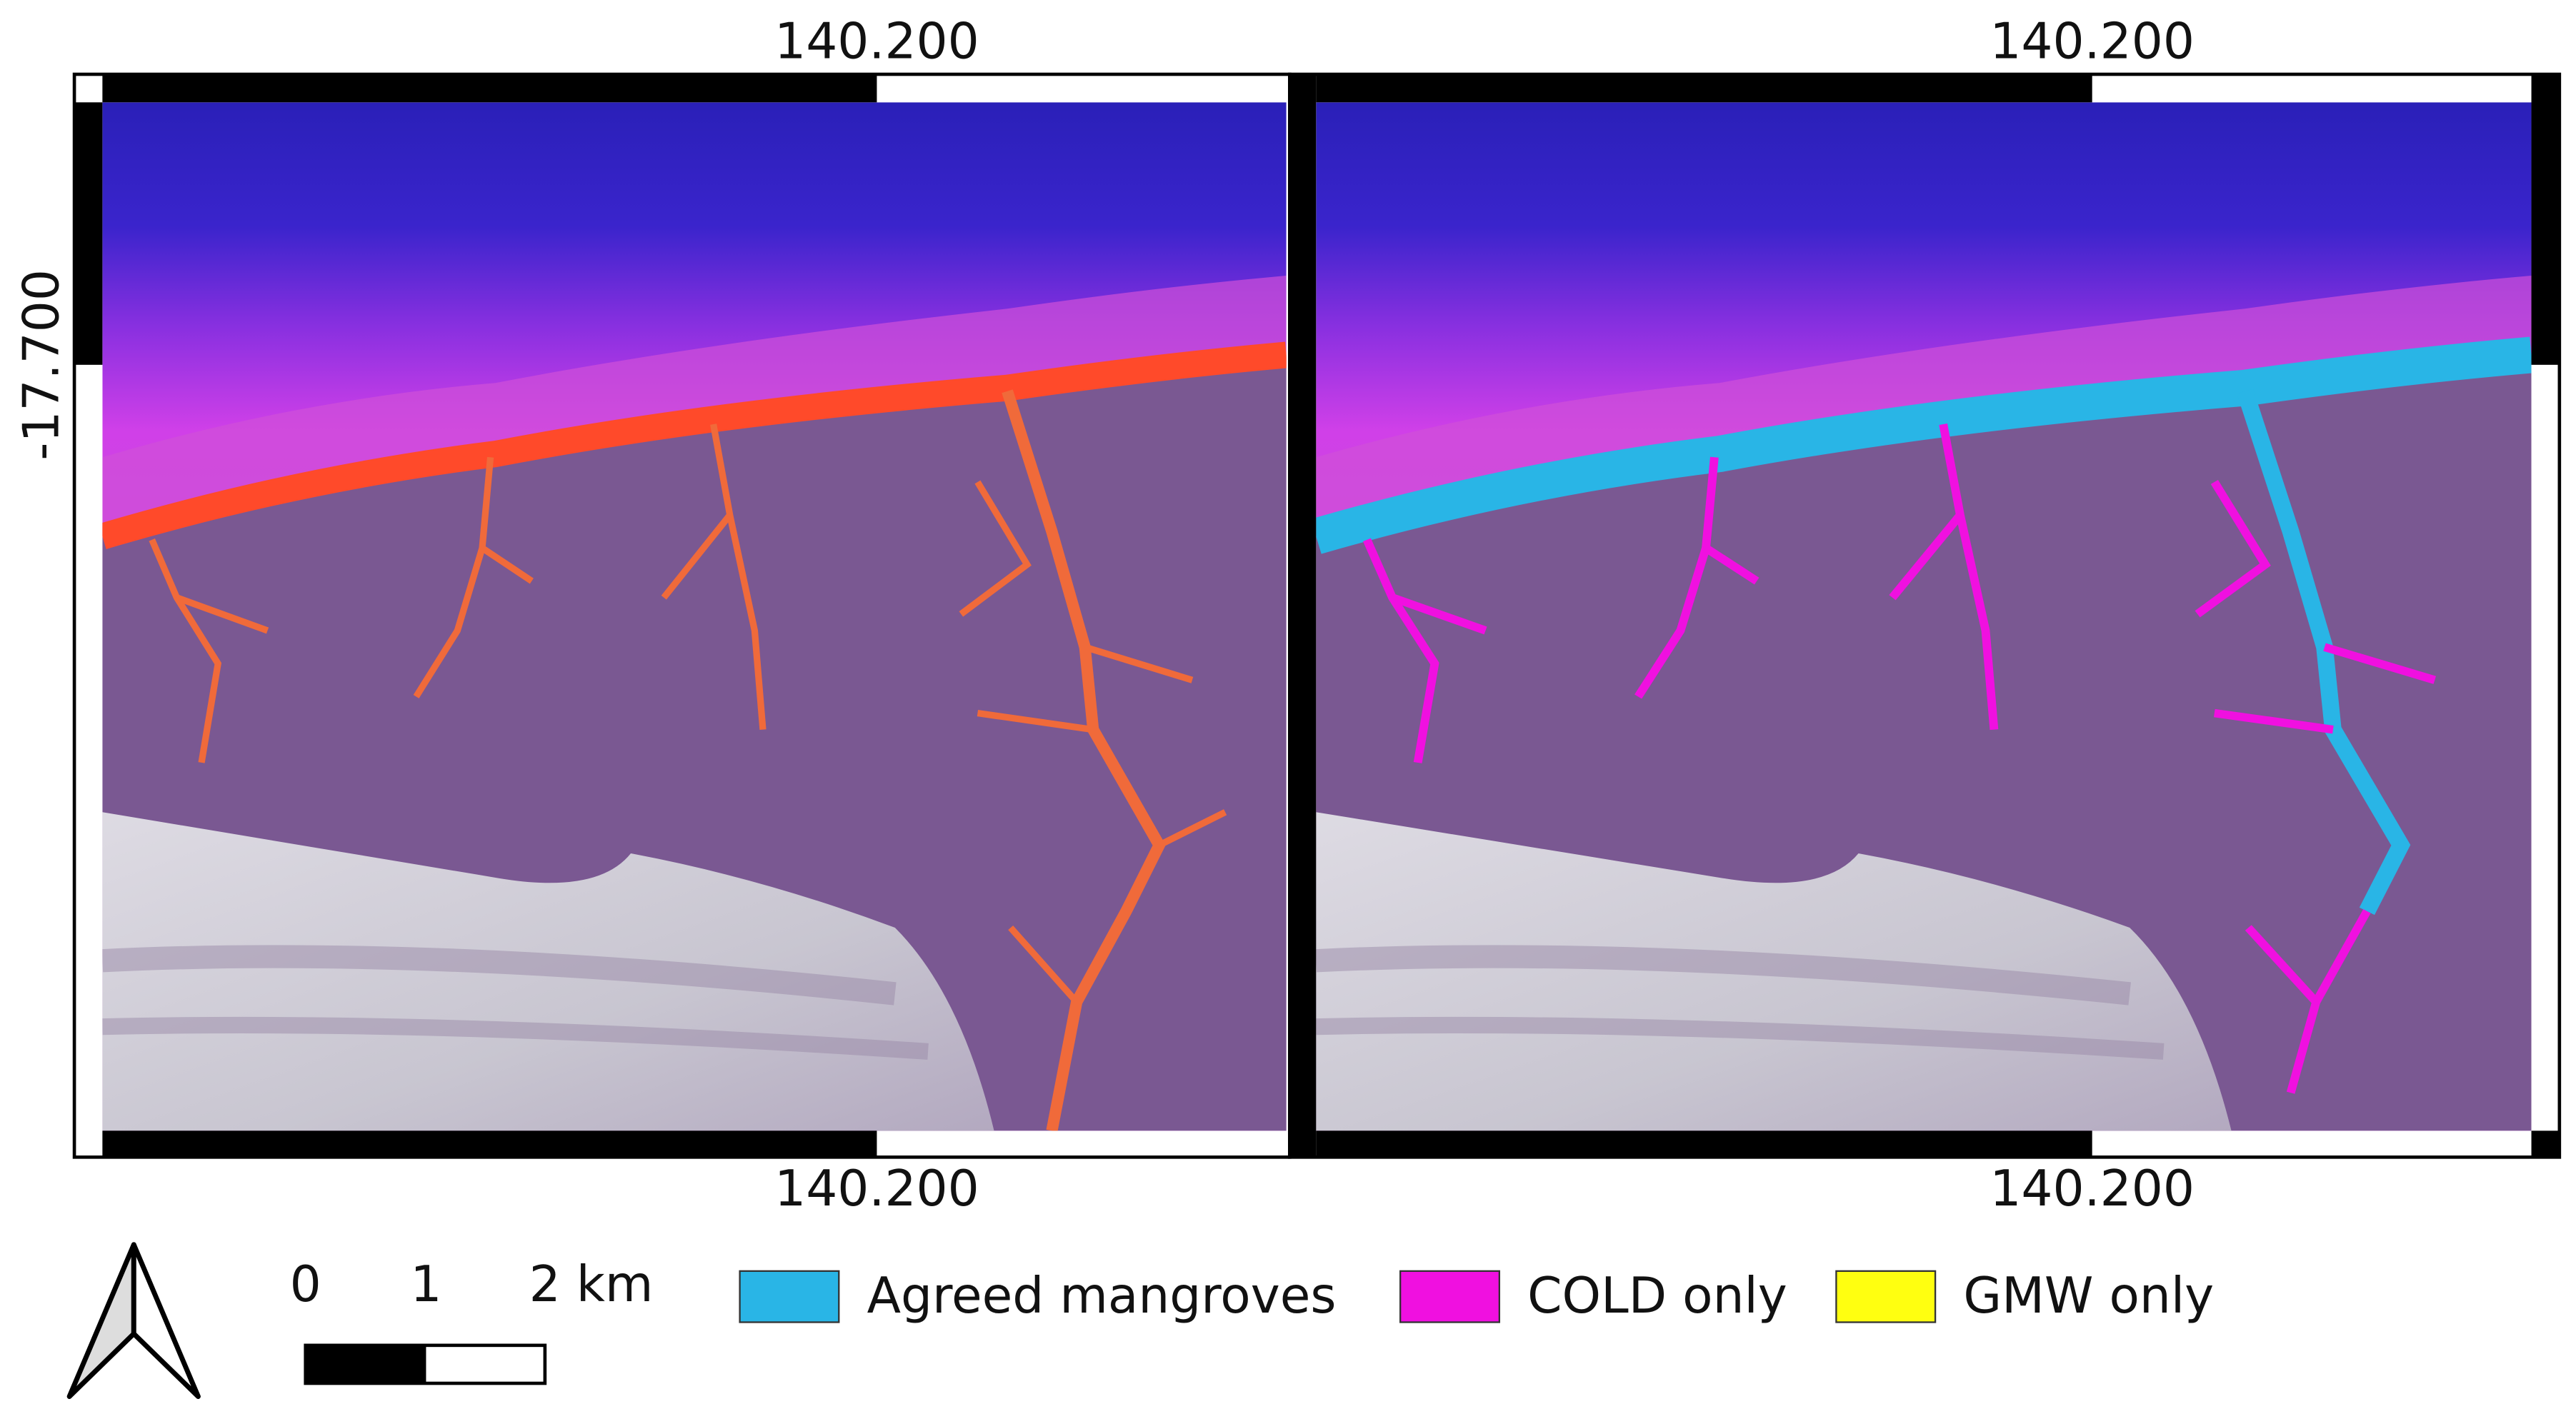 The width and height of the screenshot is (2576, 1414). I want to click on north-arrow, so click(134, 1320).